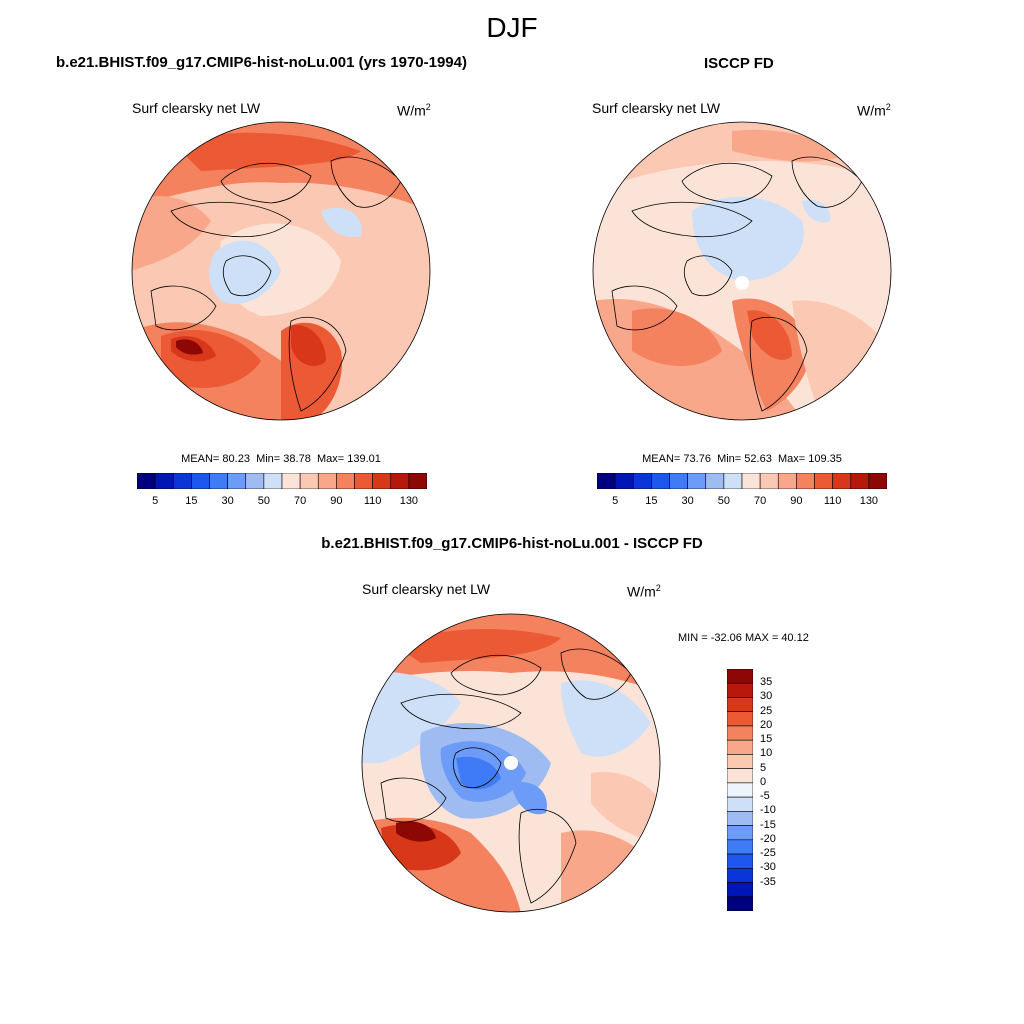  What do you see at coordinates (768, 810) in the screenshot?
I see `diff-colorbar-tick: -10` at bounding box center [768, 810].